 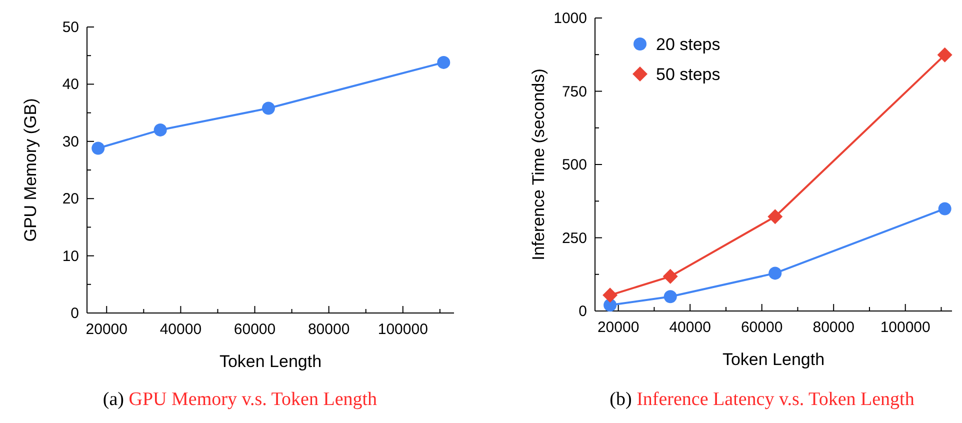 I want to click on legend-label: 20 steps, so click(x=688, y=44).